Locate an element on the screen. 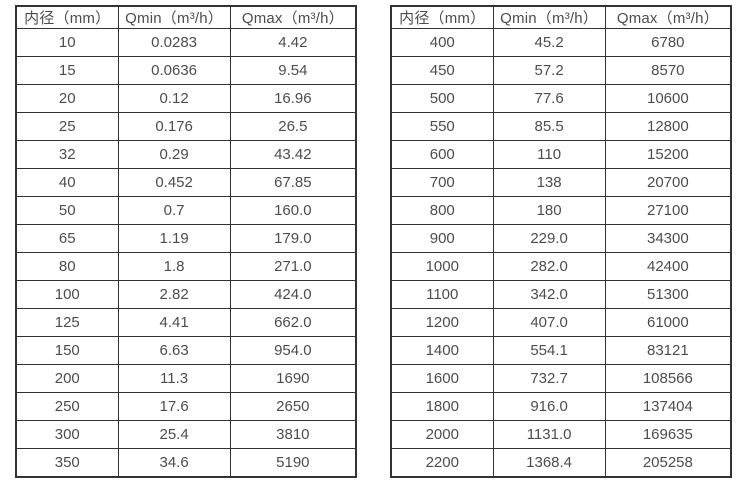 This screenshot has height=483, width=750. table-cell: 4.41 is located at coordinates (174, 322).